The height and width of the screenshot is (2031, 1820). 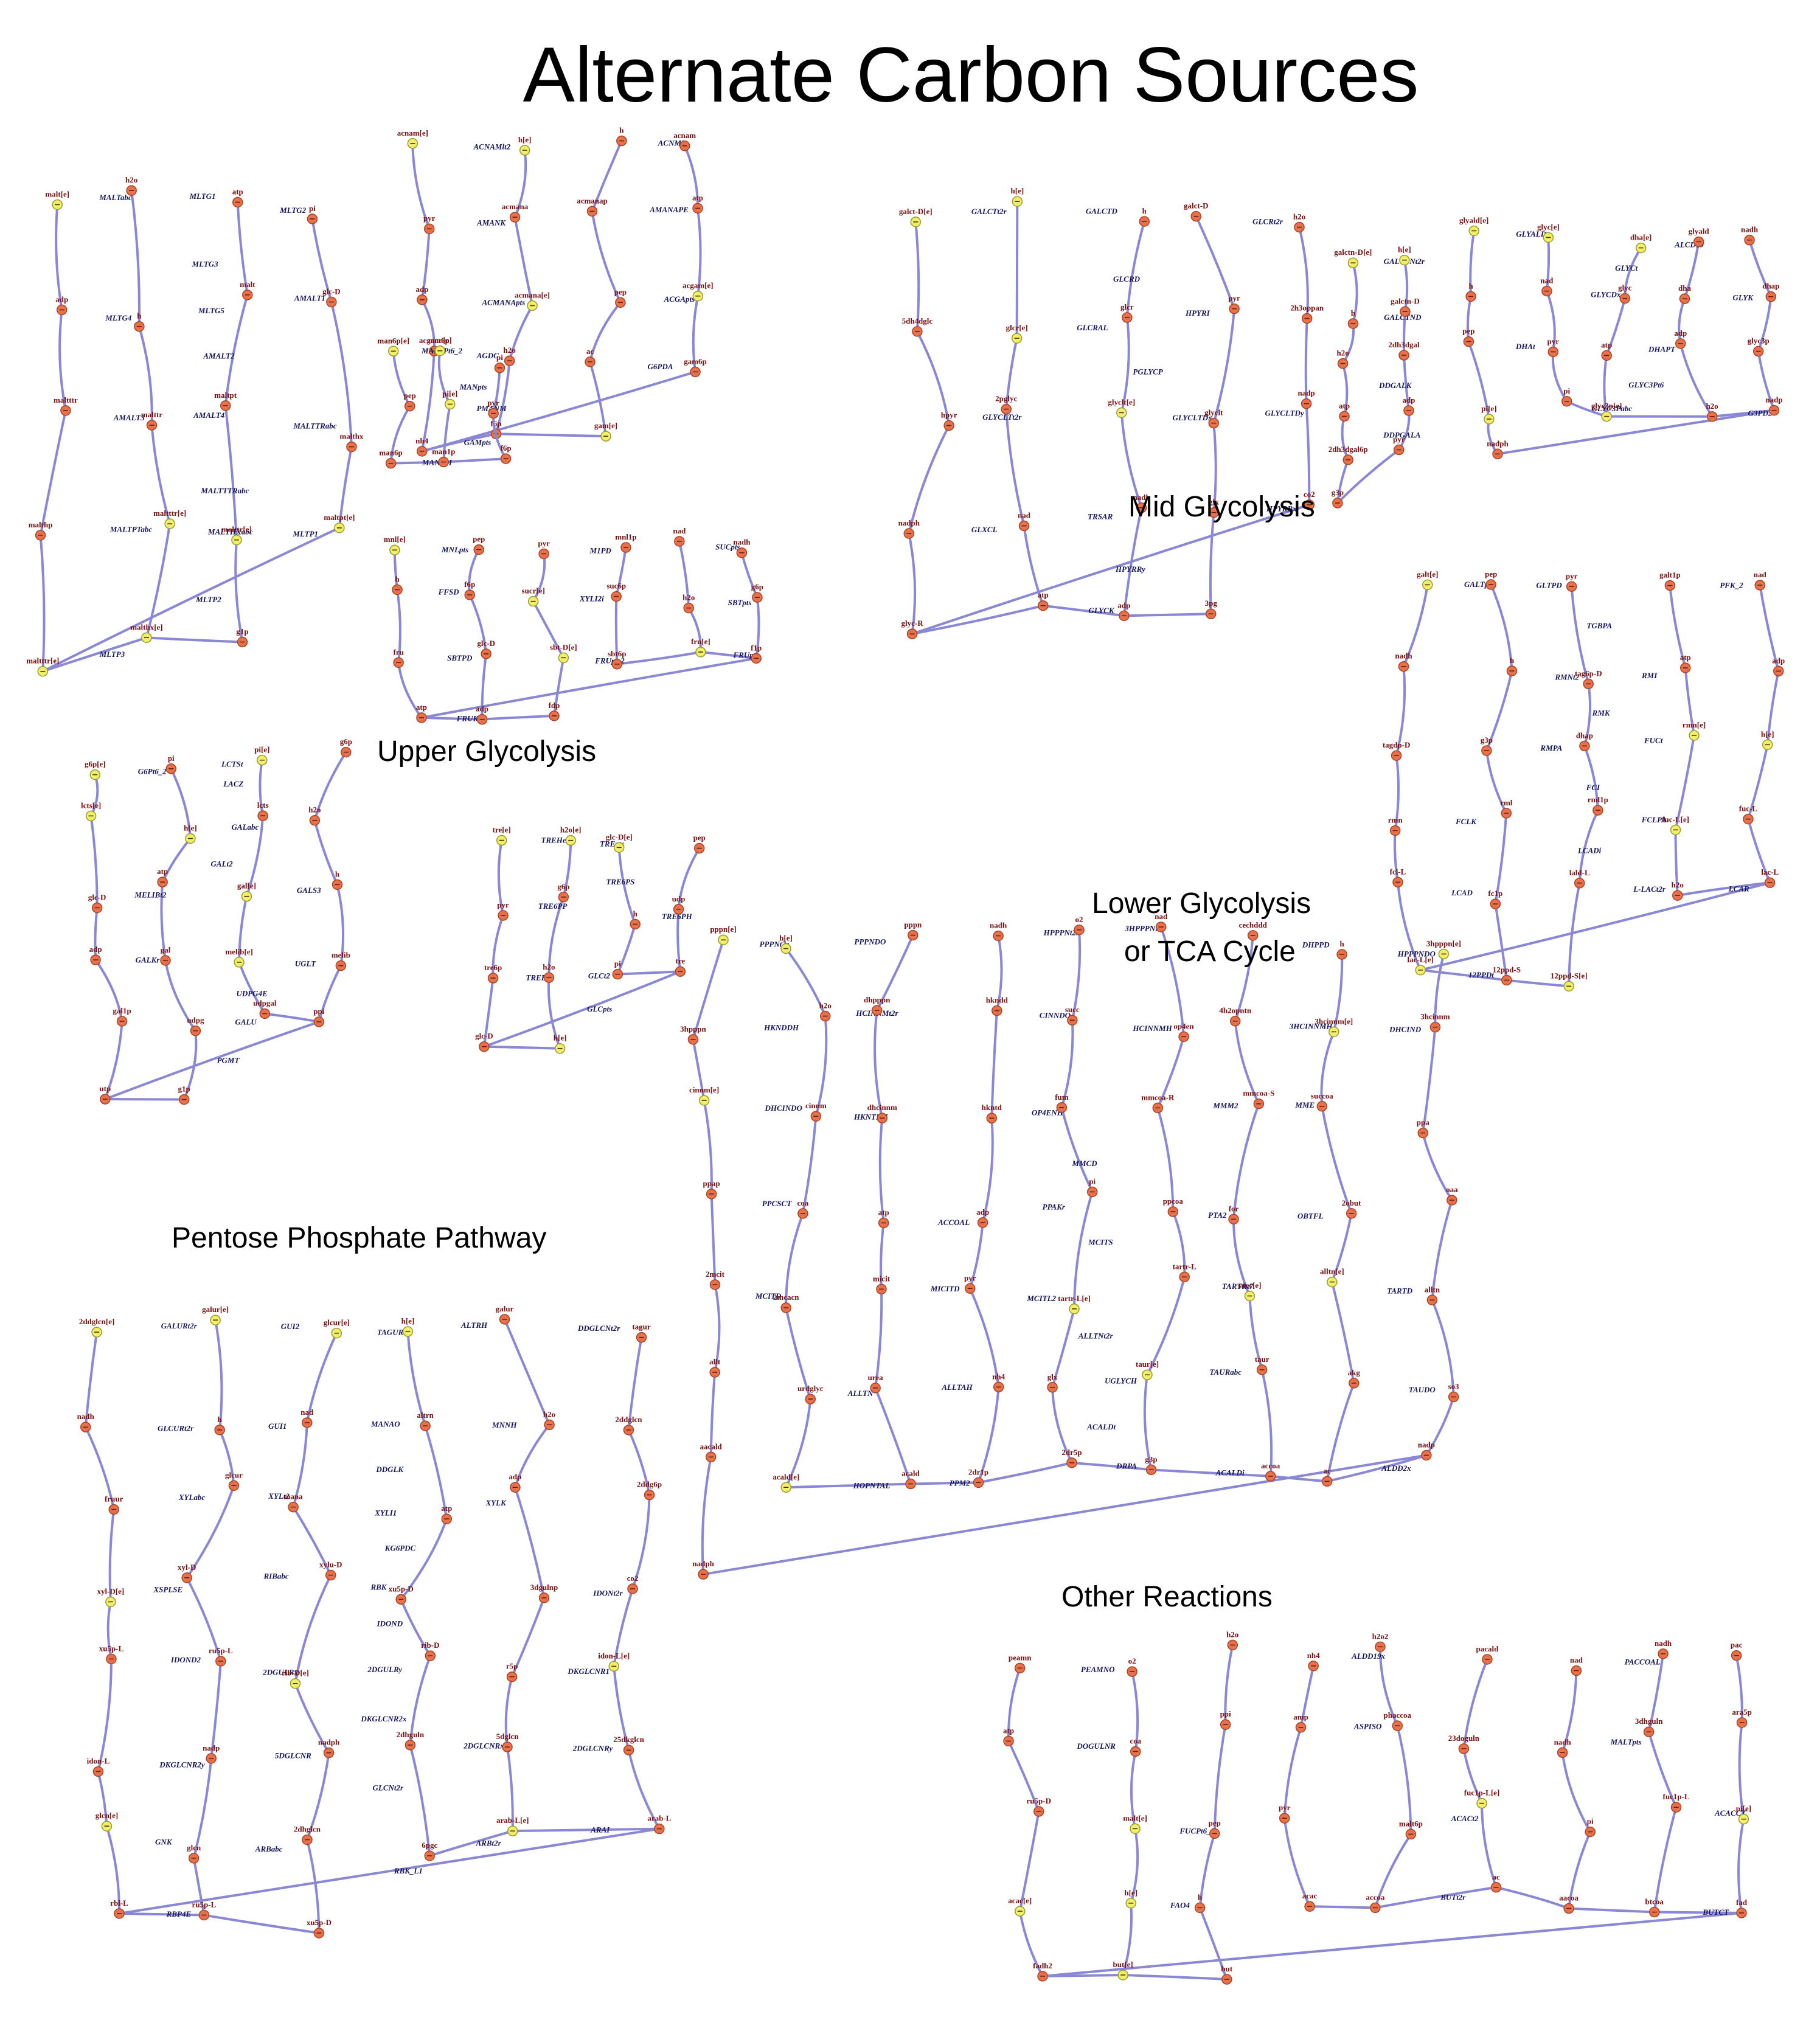 I want to click on external-metabolite-node: malthx[e], so click(x=146, y=632).